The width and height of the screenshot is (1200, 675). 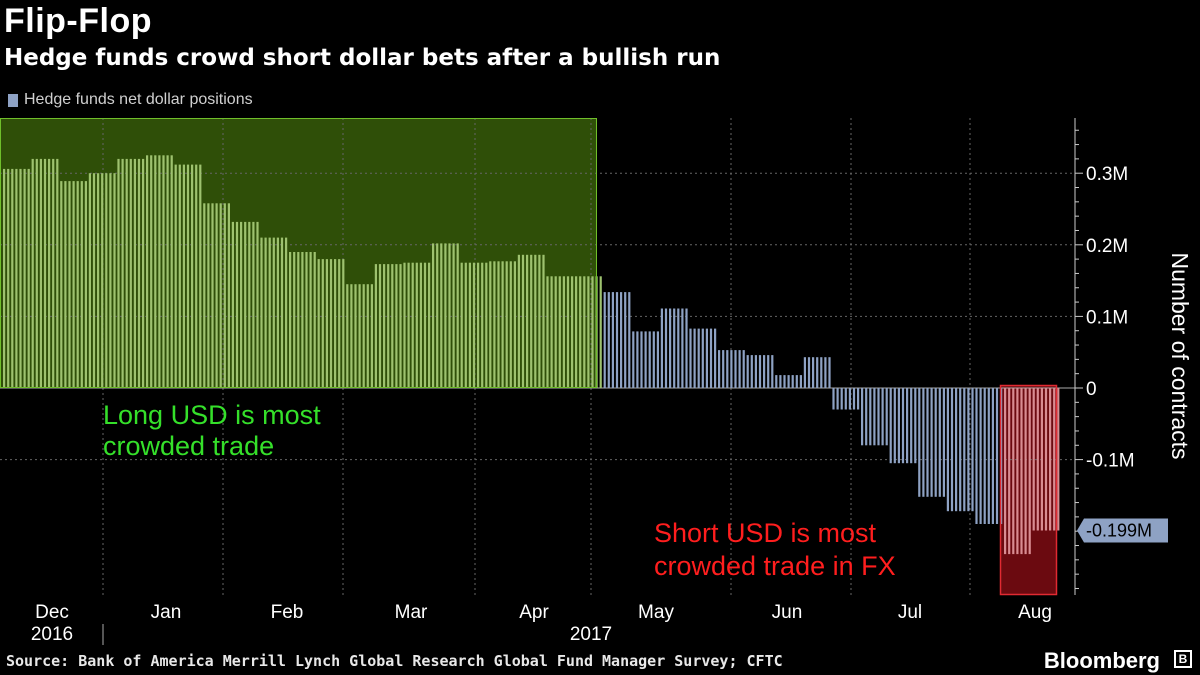 What do you see at coordinates (1035, 612) in the screenshot?
I see `x-month-label: Aug` at bounding box center [1035, 612].